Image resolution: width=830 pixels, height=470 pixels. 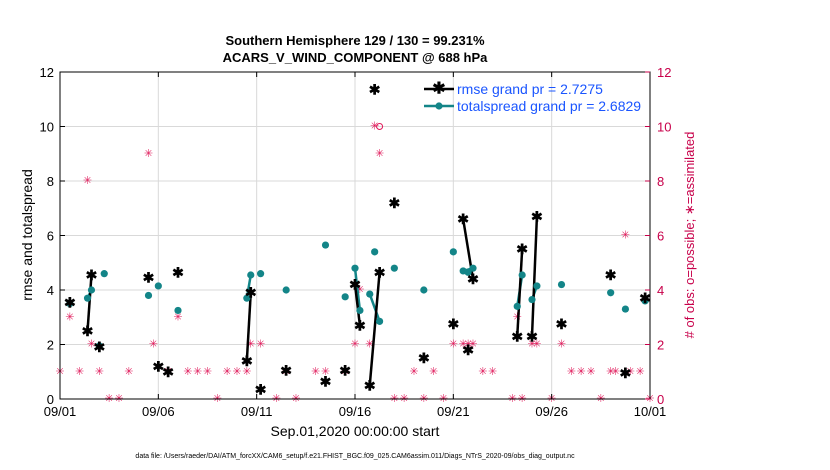 What do you see at coordinates (50, 236) in the screenshot?
I see `y-tick-label: 6` at bounding box center [50, 236].